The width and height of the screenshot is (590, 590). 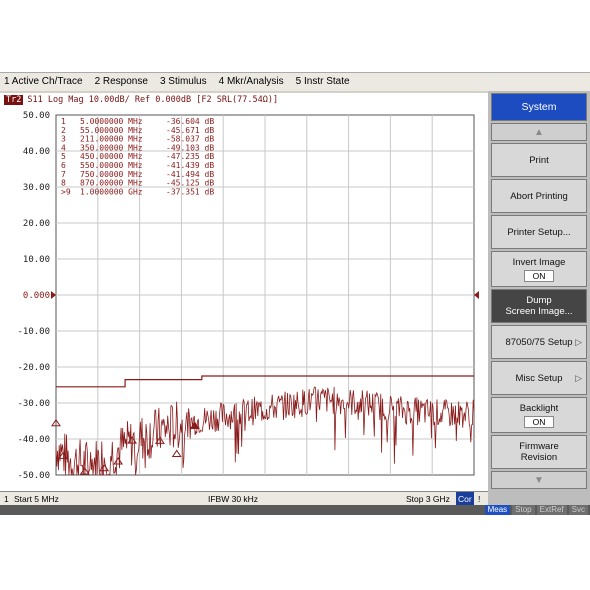 What do you see at coordinates (111, 147) in the screenshot?
I see `marker-table-freq: 350.00000 MHz` at bounding box center [111, 147].